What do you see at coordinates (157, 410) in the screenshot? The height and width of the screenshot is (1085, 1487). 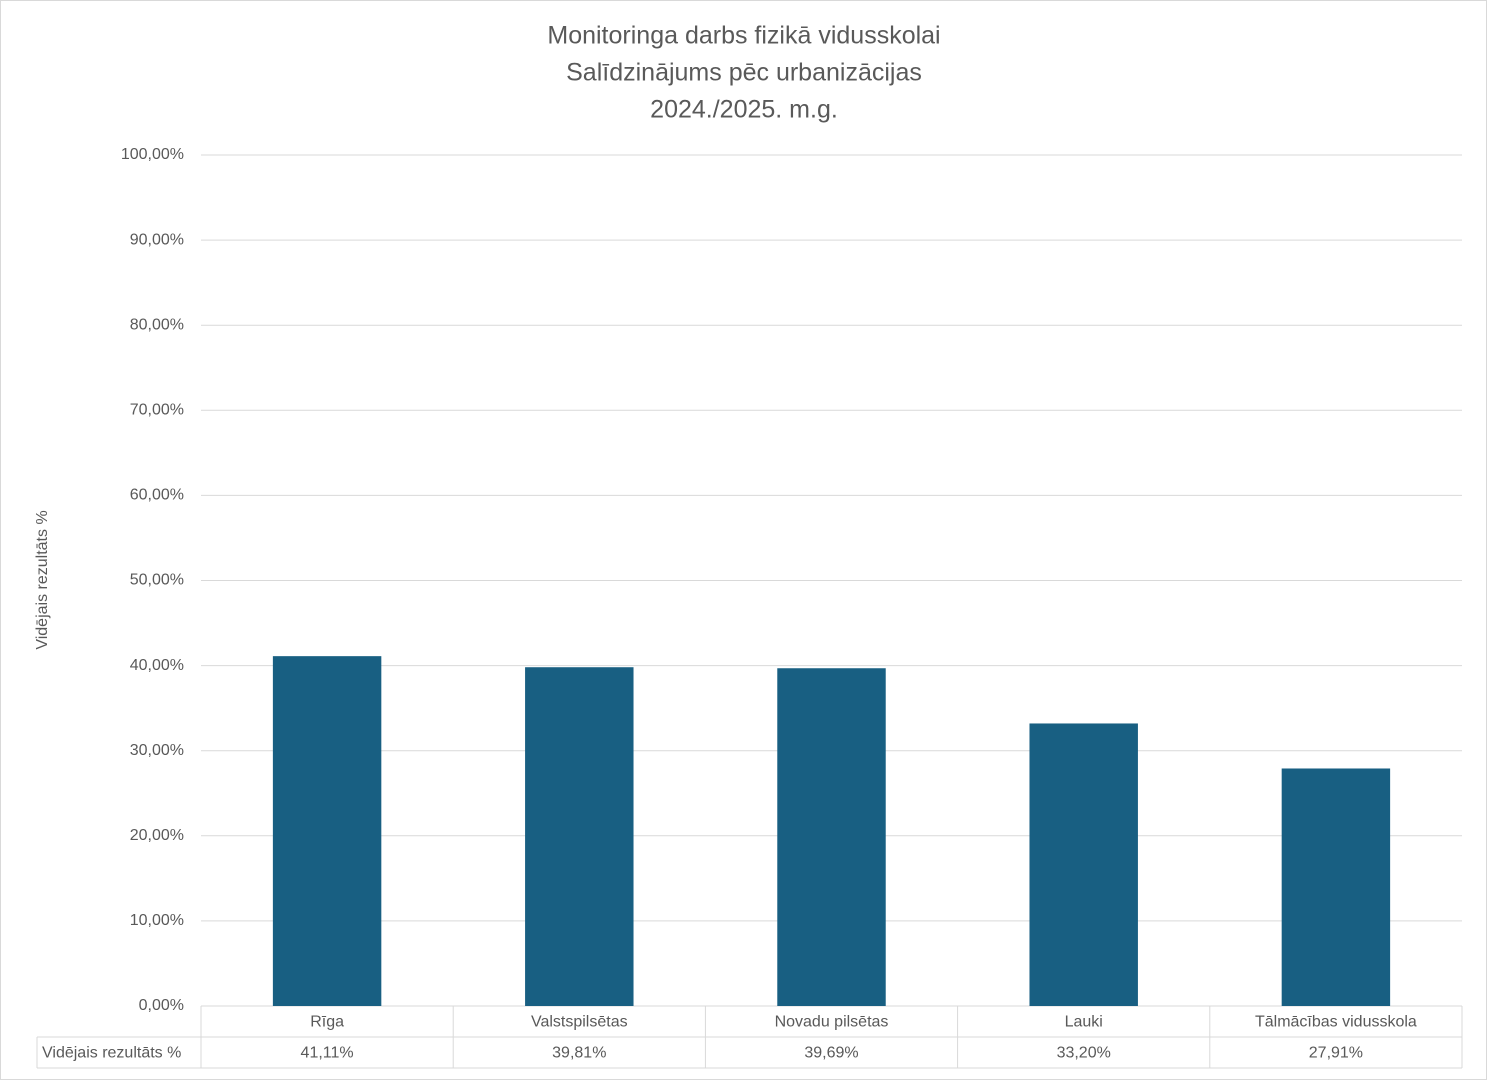 I see `y-tick-label: 70,00%` at bounding box center [157, 410].